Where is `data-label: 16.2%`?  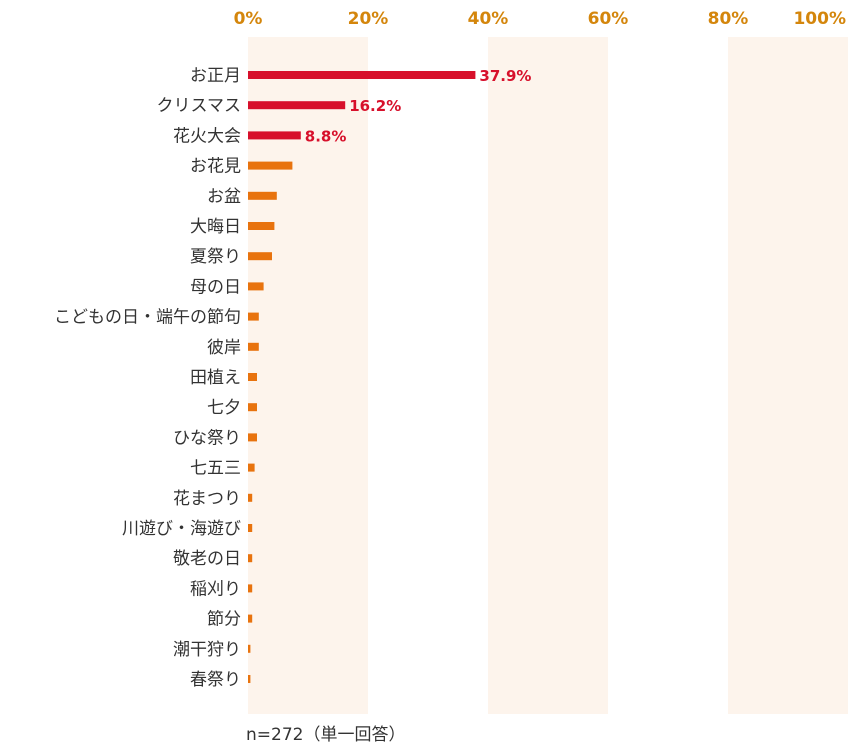
data-label: 16.2% is located at coordinates (375, 106).